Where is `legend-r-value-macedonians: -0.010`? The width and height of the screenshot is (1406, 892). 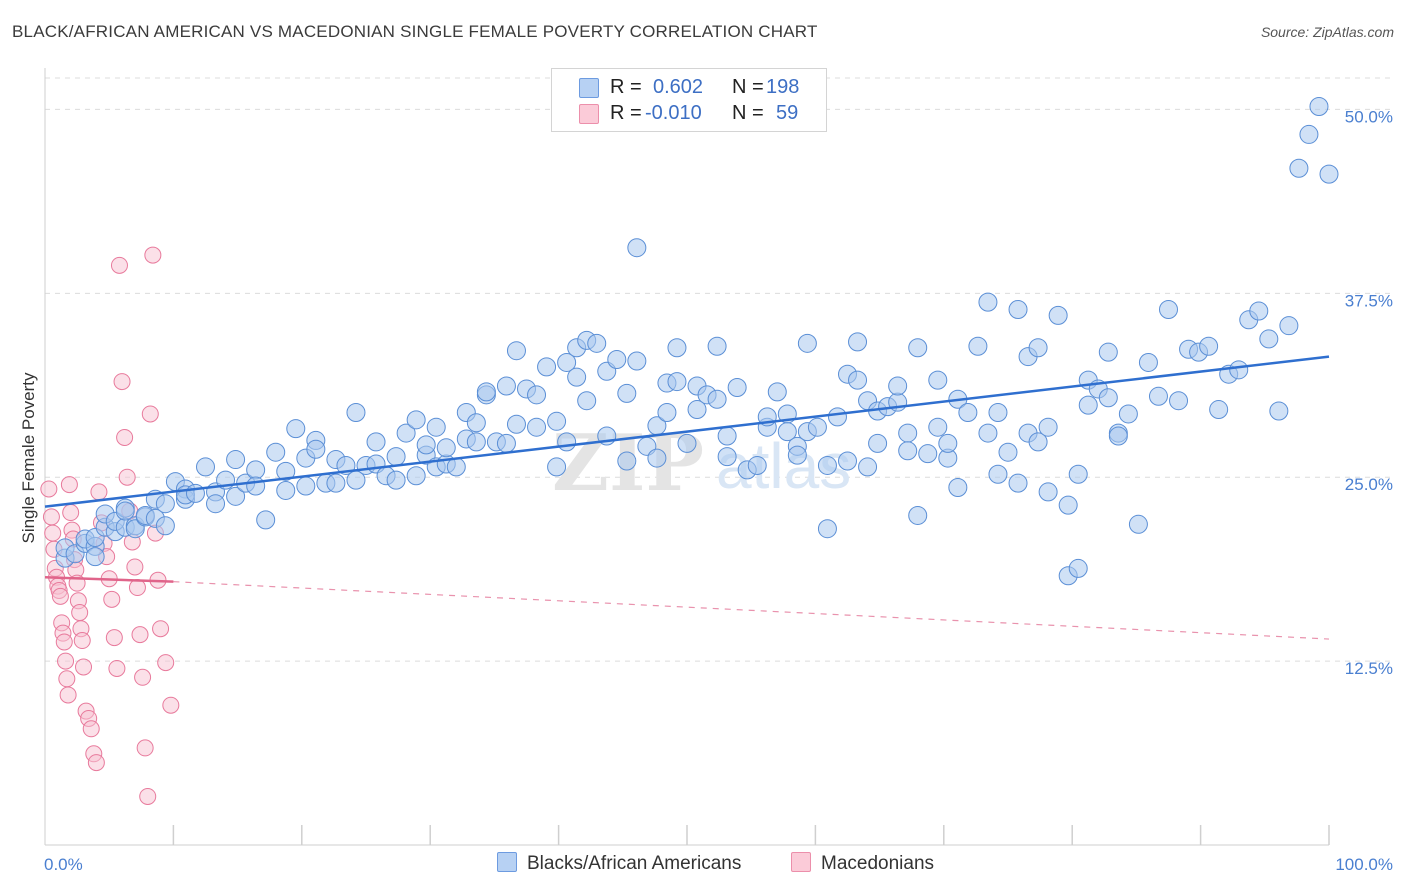 legend-r-value-macedonians: -0.010 is located at coordinates (673, 113).